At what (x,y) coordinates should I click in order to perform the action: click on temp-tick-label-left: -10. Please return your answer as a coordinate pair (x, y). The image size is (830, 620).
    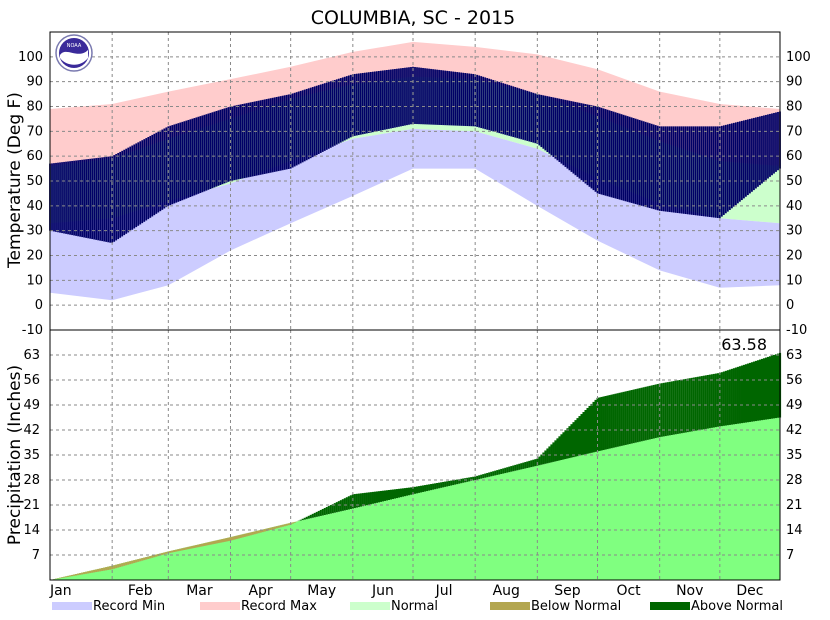
    Looking at the image, I should click on (32, 330).